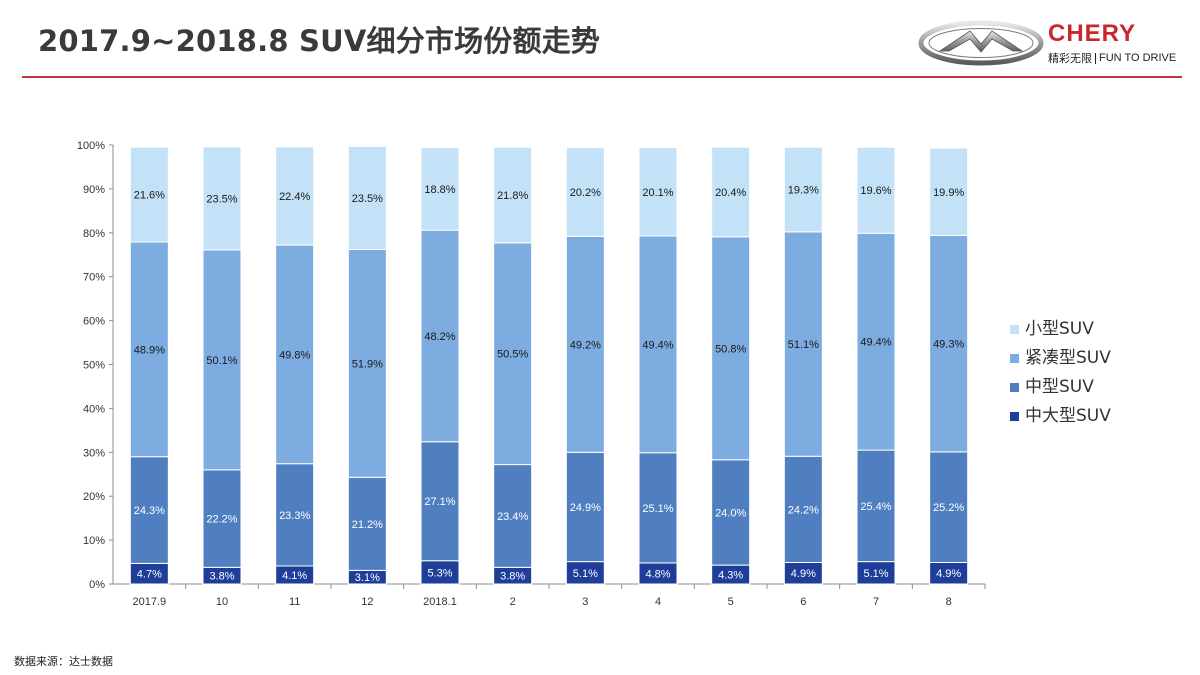 The image size is (1200, 675). Describe the element at coordinates (585, 508) in the screenshot. I see `data-label: 24.9%` at that location.